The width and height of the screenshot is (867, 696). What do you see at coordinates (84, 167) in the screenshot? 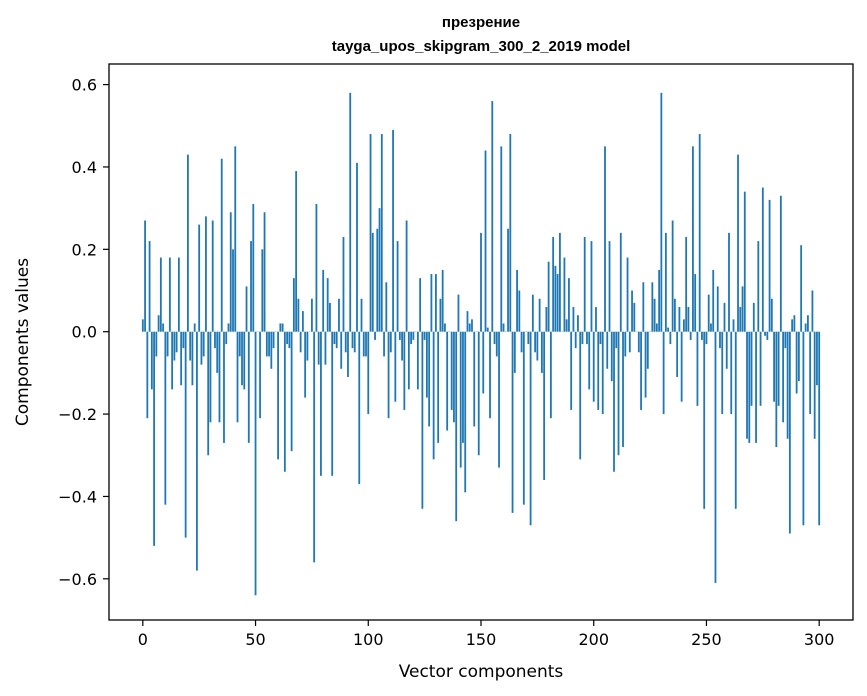
I see `y-tick-label: 0.4` at bounding box center [84, 167].